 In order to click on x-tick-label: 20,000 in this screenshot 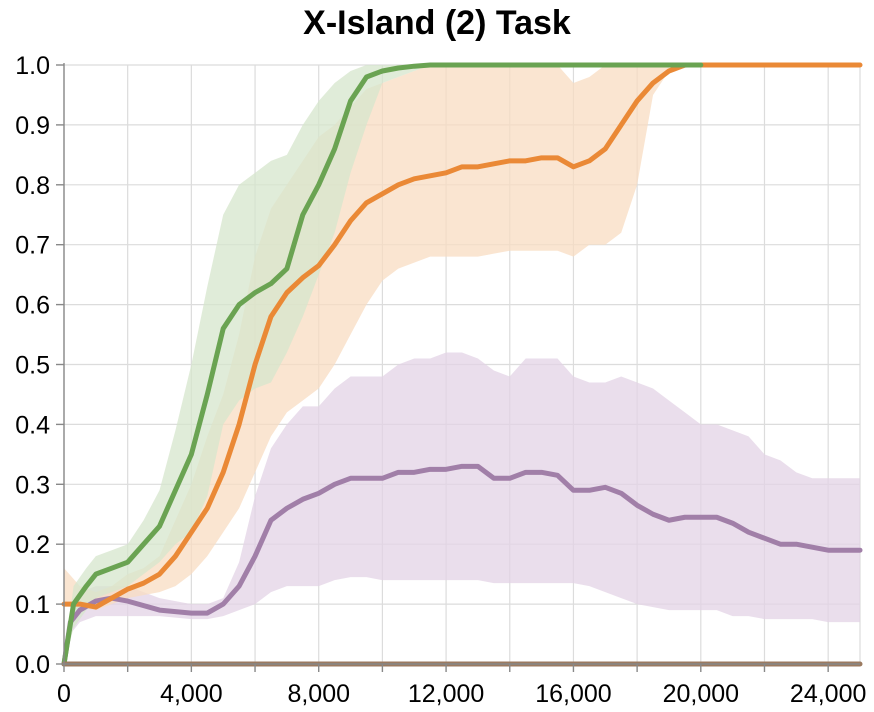, I will do `click(701, 694)`.